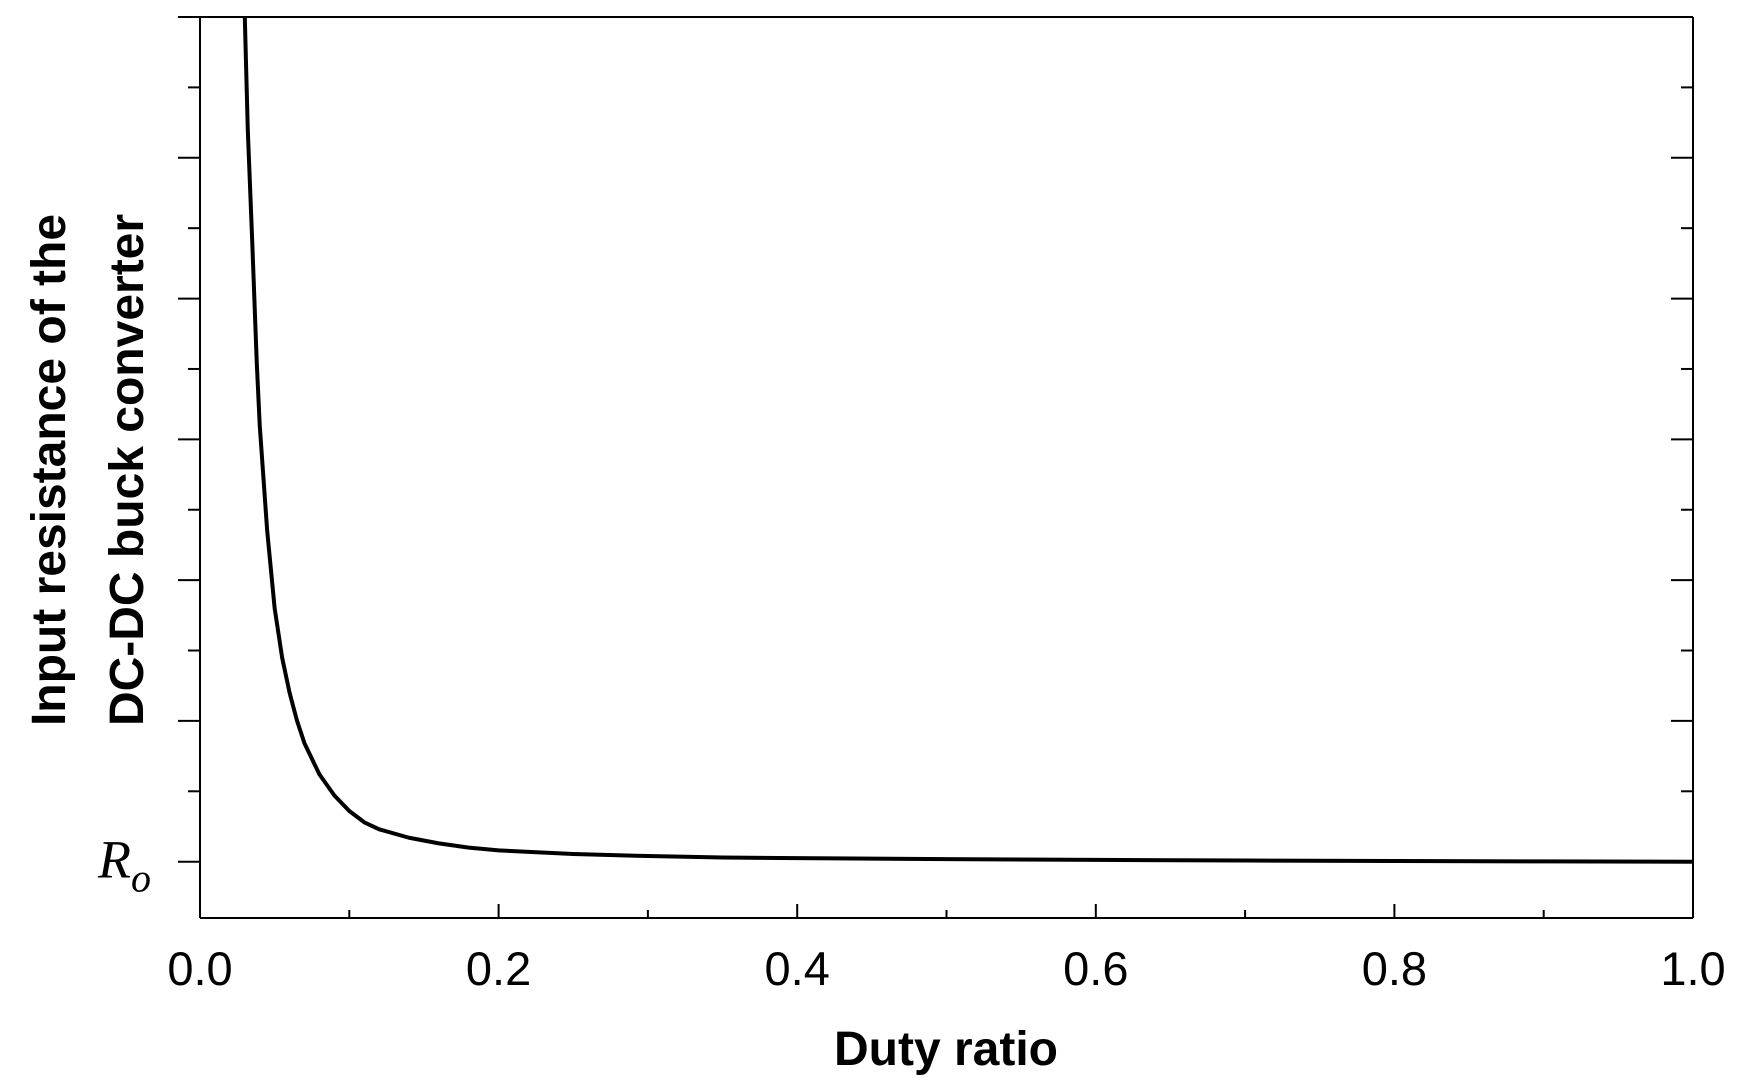 The height and width of the screenshot is (1090, 1741). Describe the element at coordinates (199, 968) in the screenshot. I see `x-tick-label: 0.0` at that location.